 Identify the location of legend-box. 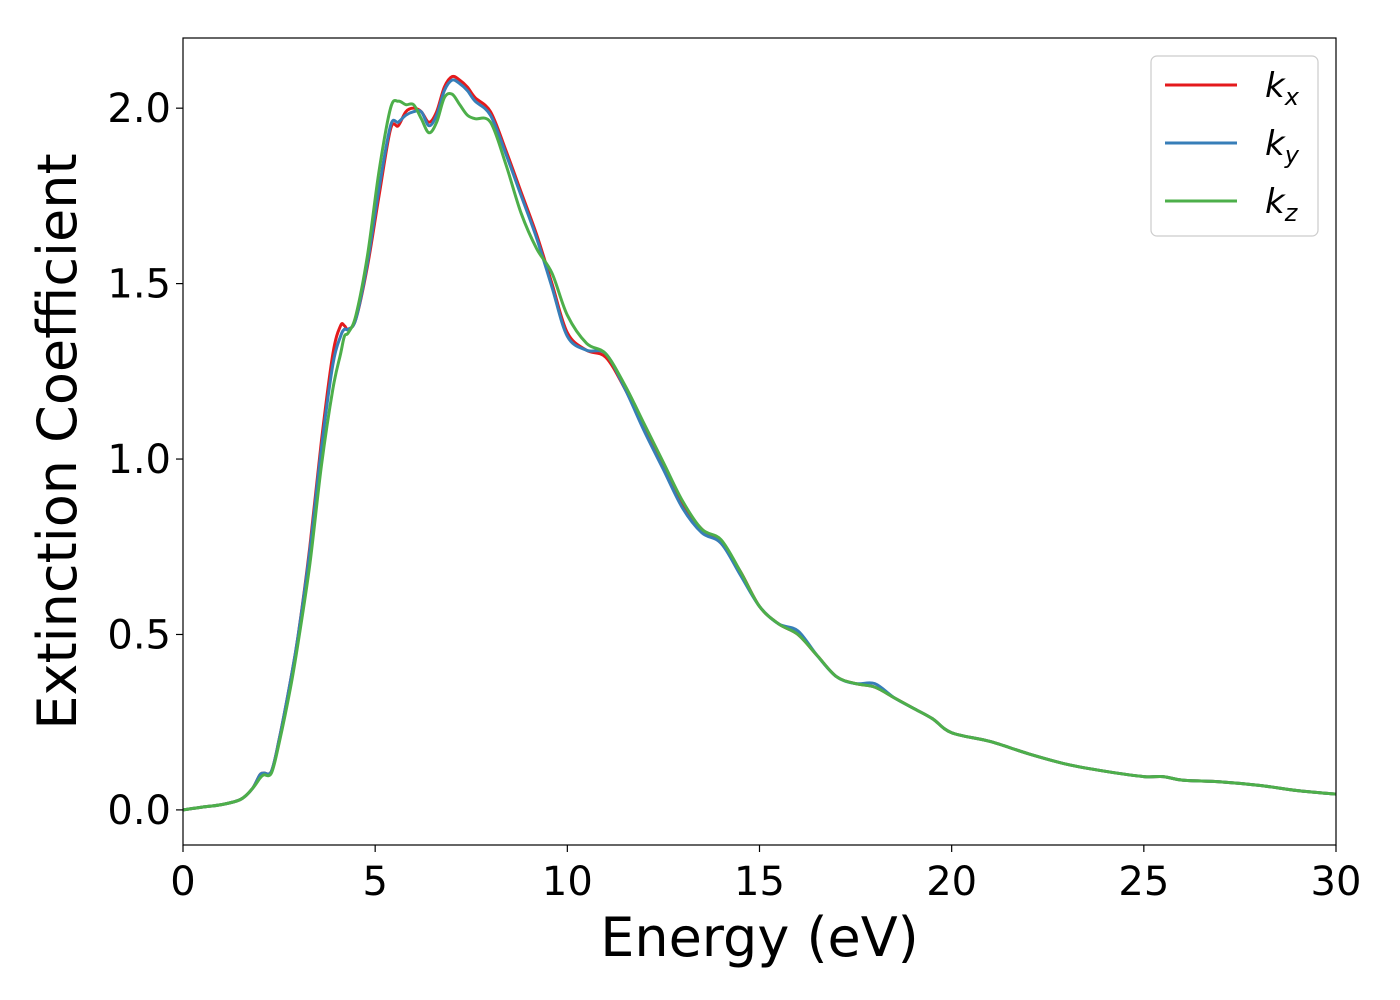
(1234, 146).